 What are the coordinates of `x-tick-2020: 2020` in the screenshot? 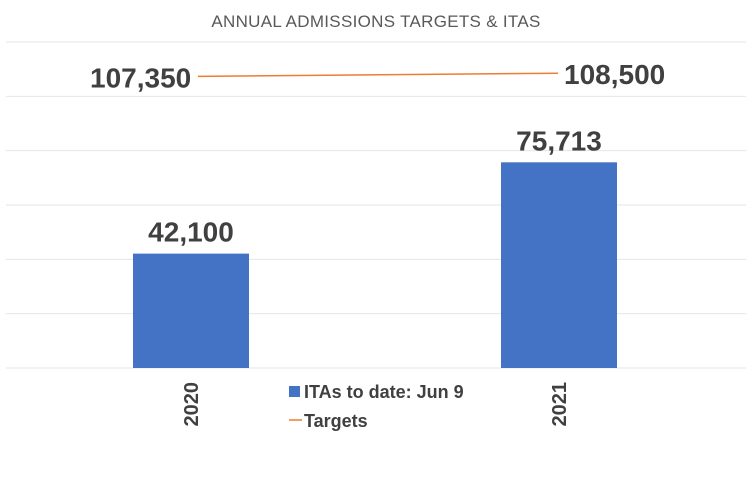 It's located at (192, 404).